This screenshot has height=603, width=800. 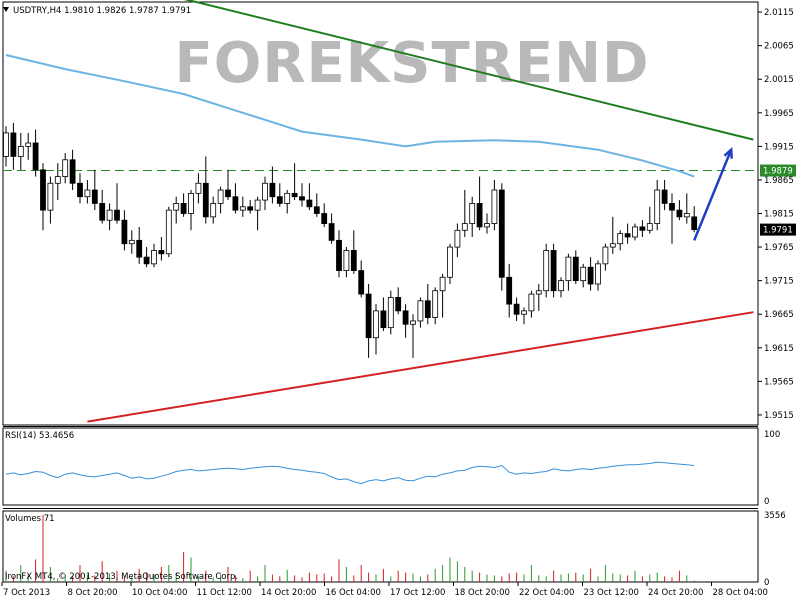 I want to click on rsi-line, so click(x=350, y=473).